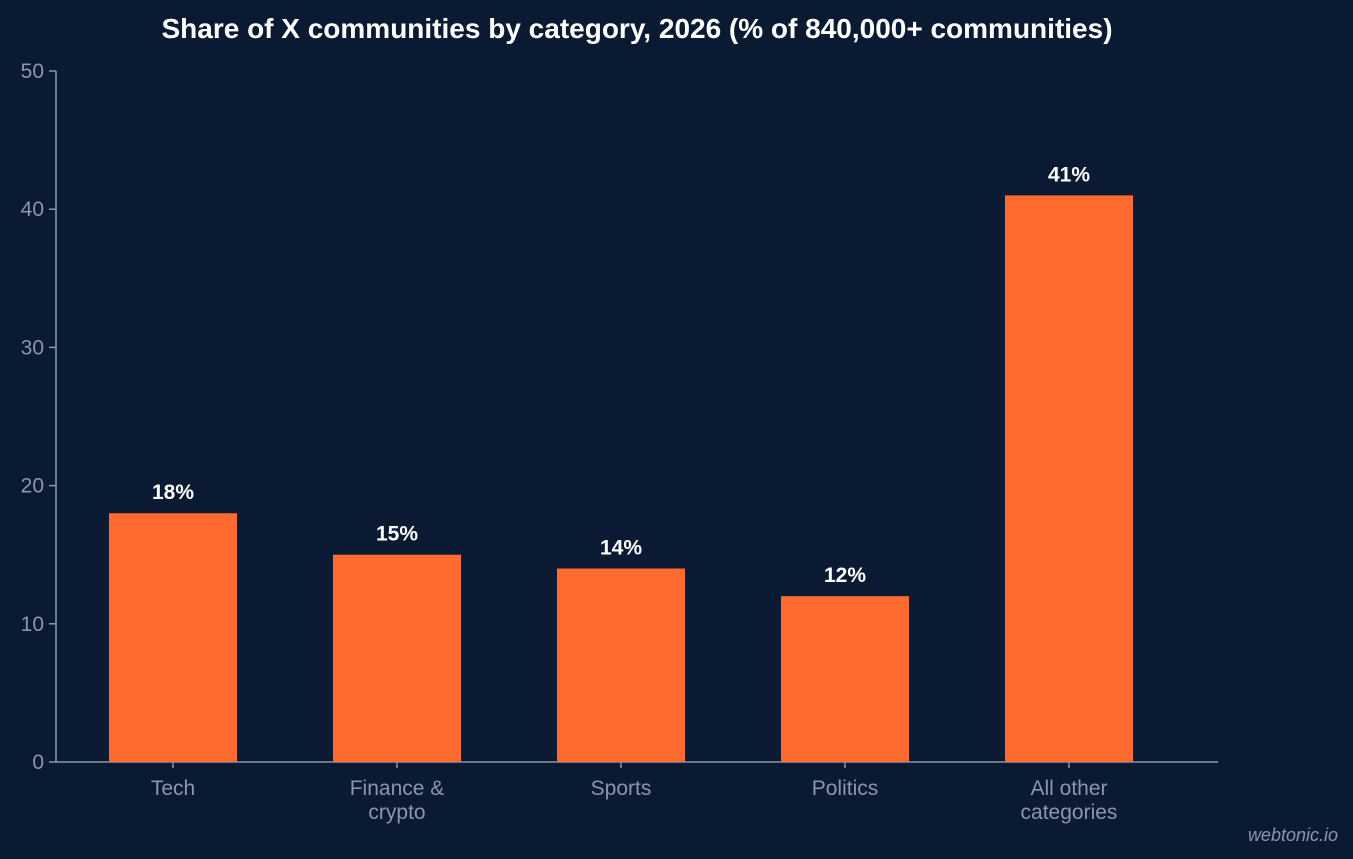  I want to click on x-tick-label-line: categories, so click(1069, 812).